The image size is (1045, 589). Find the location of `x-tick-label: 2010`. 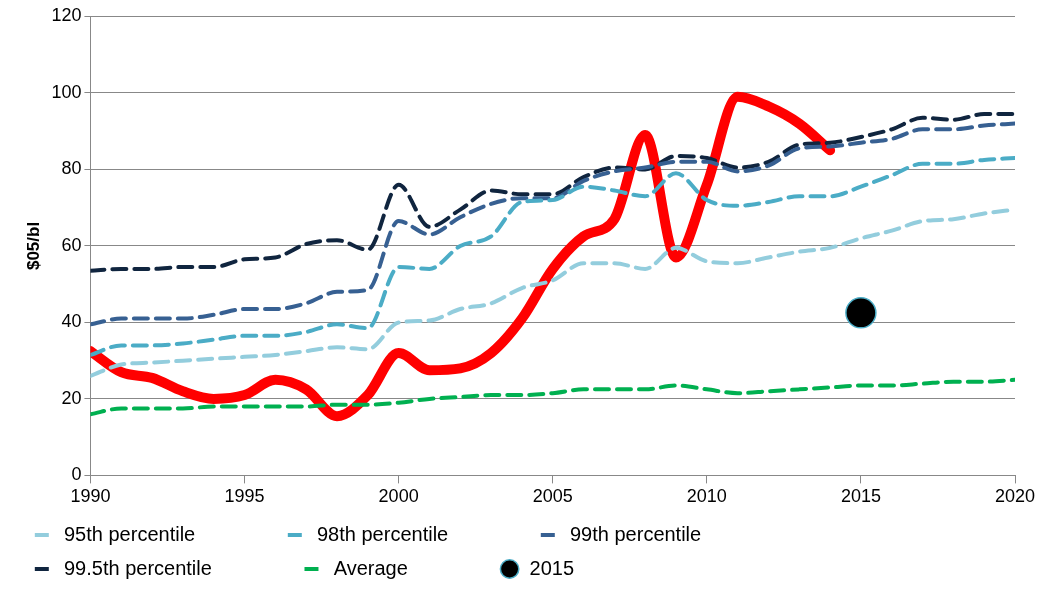

x-tick-label: 2010 is located at coordinates (706, 496).